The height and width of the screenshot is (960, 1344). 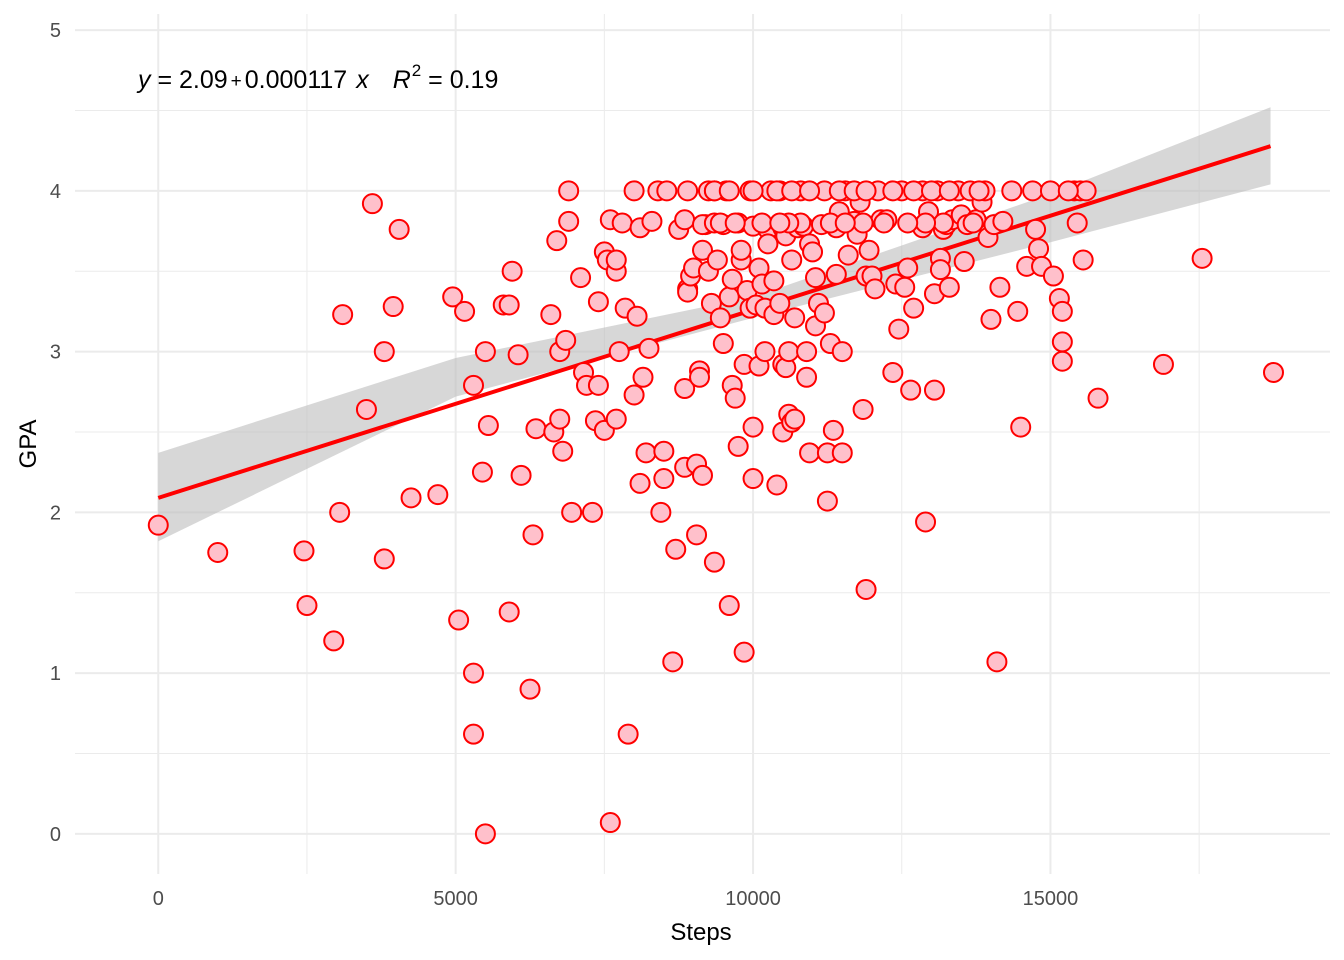 I want to click on y-tick-label: 0, so click(x=55, y=835).